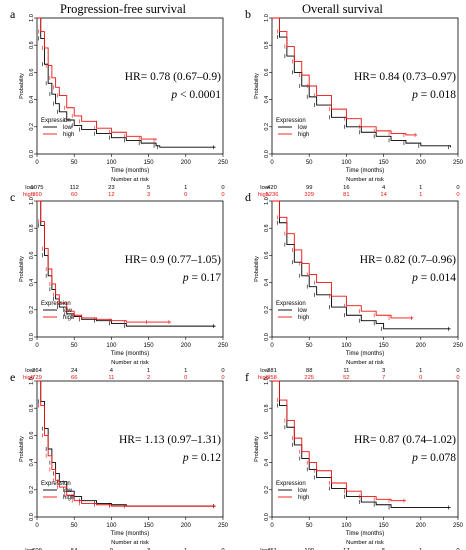 The width and height of the screenshot is (466, 550). What do you see at coordinates (272, 378) in the screenshot?
I see `risk-value-high: 958` at bounding box center [272, 378].